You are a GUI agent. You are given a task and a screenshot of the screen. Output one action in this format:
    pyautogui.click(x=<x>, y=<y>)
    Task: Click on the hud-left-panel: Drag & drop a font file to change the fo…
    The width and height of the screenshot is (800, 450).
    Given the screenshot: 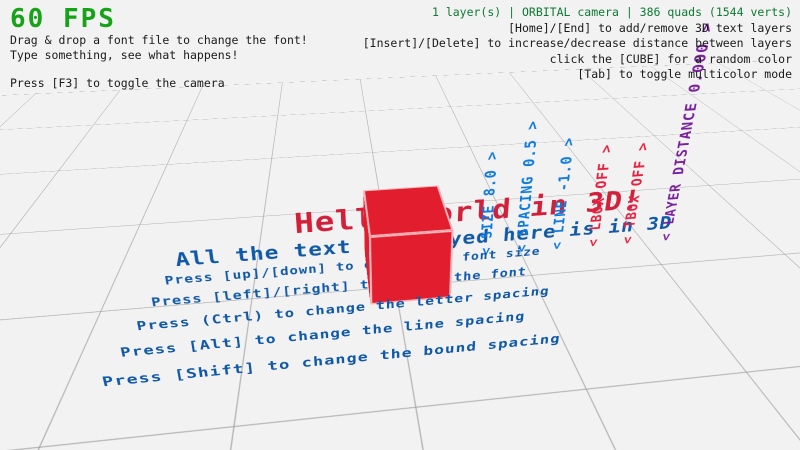 What is the action you would take?
    pyautogui.click(x=159, y=62)
    